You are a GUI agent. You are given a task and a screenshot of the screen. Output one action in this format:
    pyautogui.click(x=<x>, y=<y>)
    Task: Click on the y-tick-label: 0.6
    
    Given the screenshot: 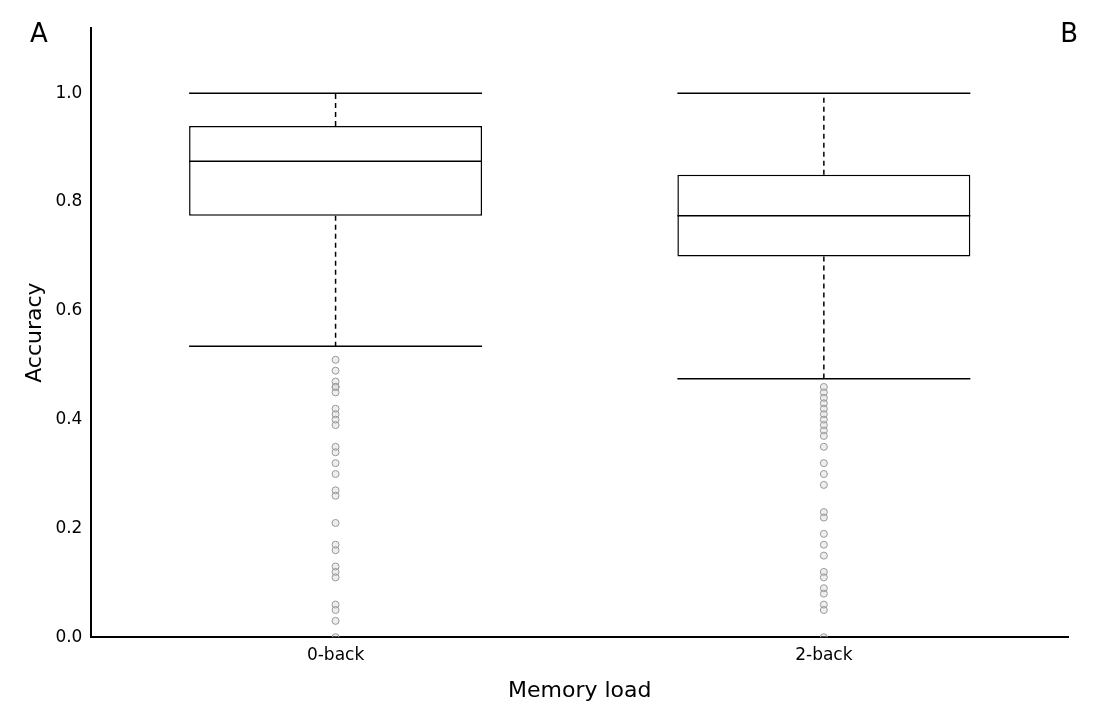 What is the action you would take?
    pyautogui.click(x=69, y=309)
    